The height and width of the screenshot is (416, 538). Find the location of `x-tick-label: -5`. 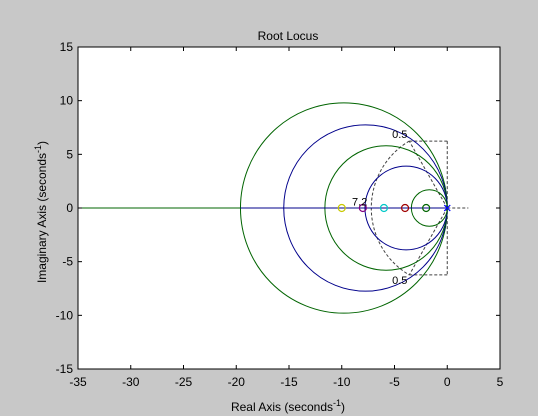

x-tick-label: -5 is located at coordinates (394, 382).